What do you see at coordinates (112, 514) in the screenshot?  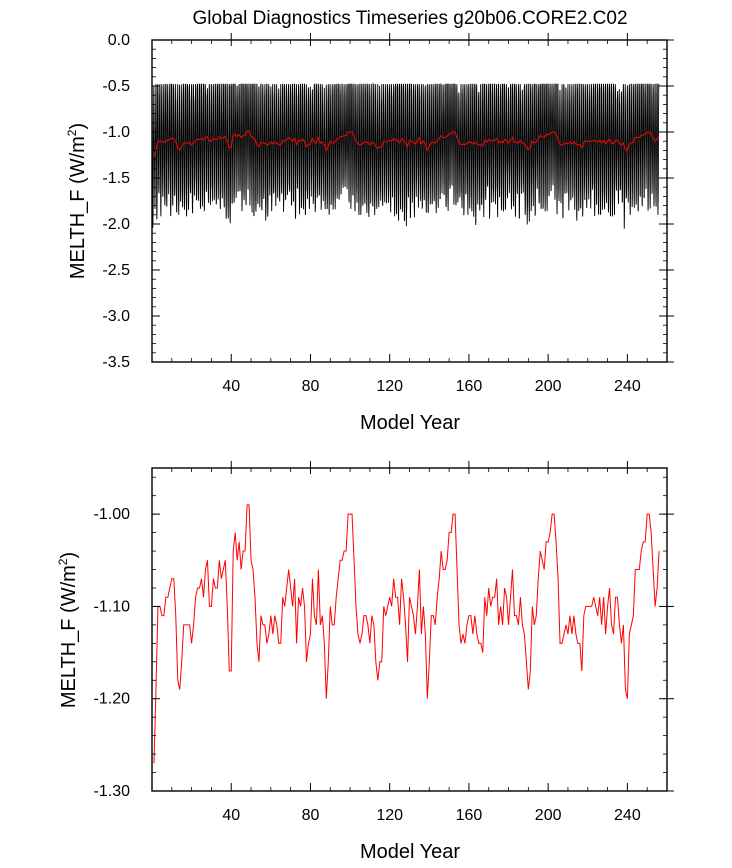 I see `bottom-y-tick-label: -1.00` at bounding box center [112, 514].